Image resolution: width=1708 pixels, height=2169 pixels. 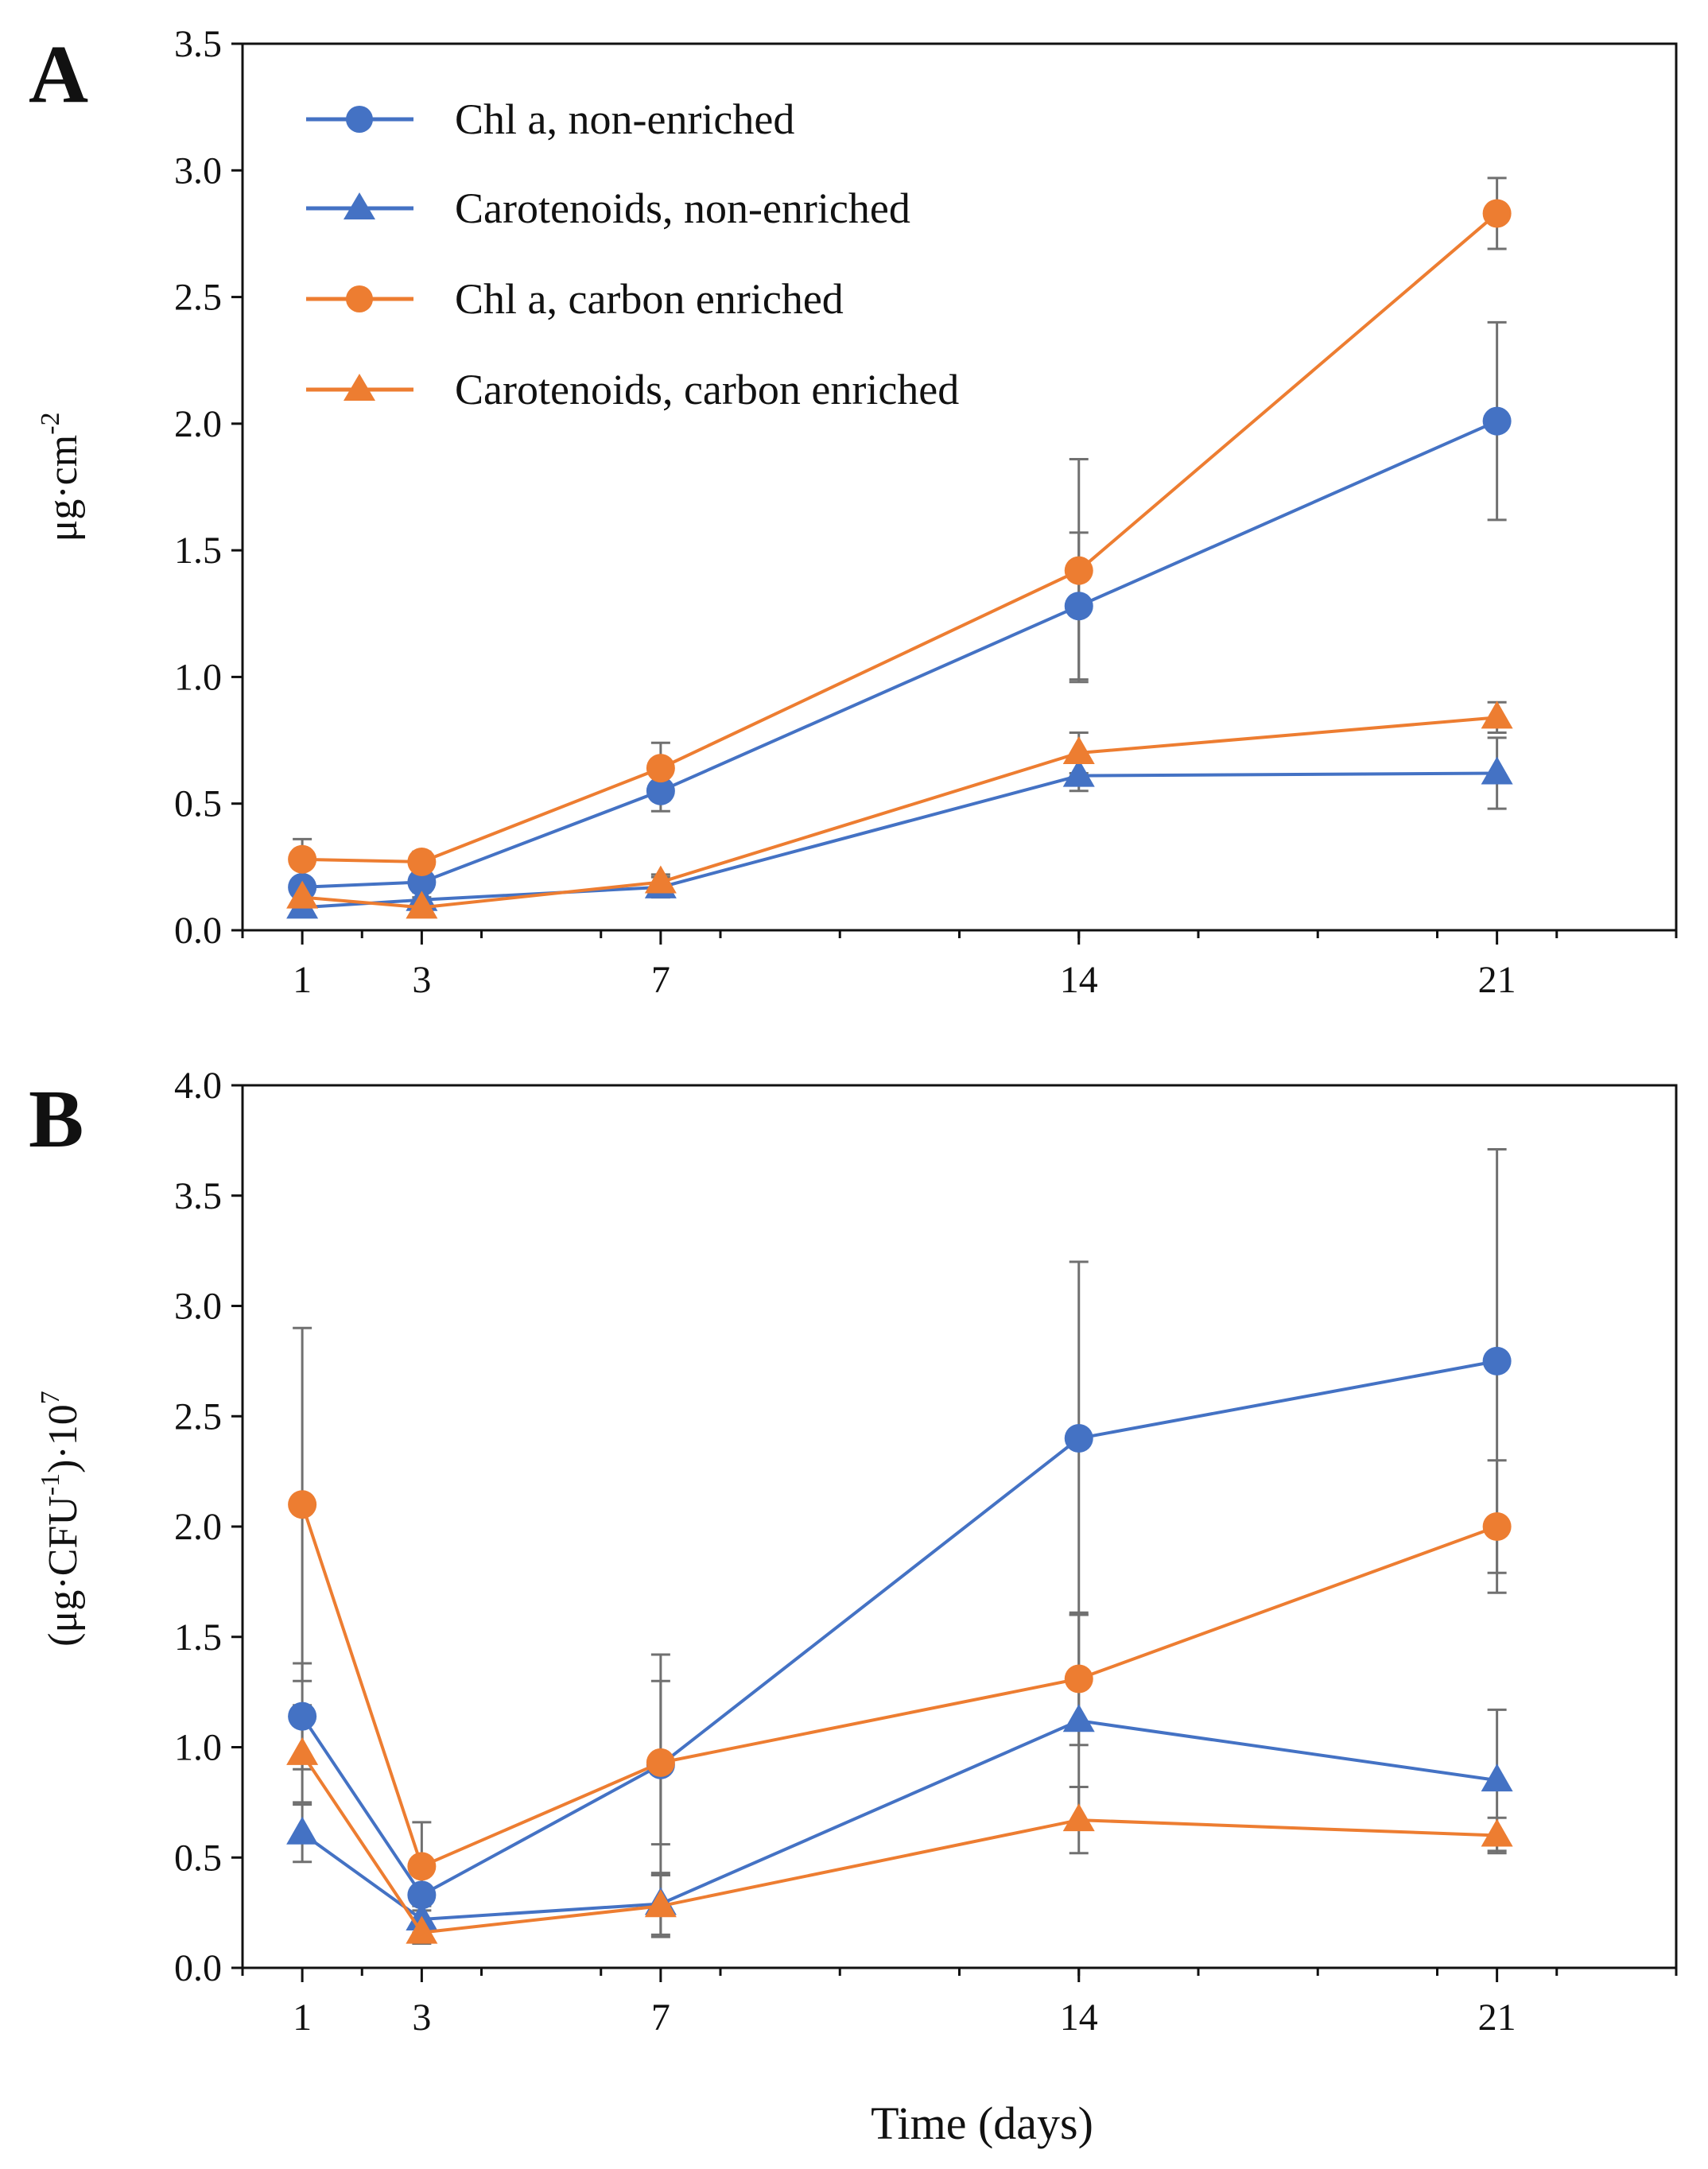 I want to click on legend-item-chl-a-non-enriched: Chl a, non-enriched, so click(x=550, y=119).